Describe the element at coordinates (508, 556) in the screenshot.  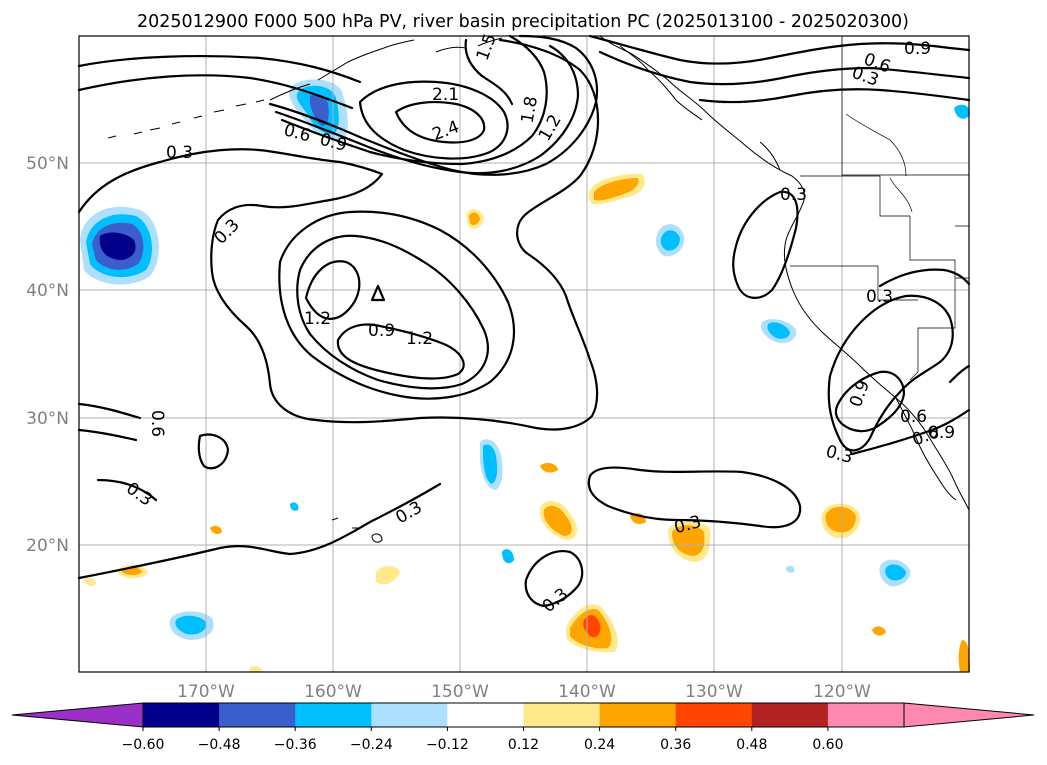
I see `neg-anomaly-small1` at that location.